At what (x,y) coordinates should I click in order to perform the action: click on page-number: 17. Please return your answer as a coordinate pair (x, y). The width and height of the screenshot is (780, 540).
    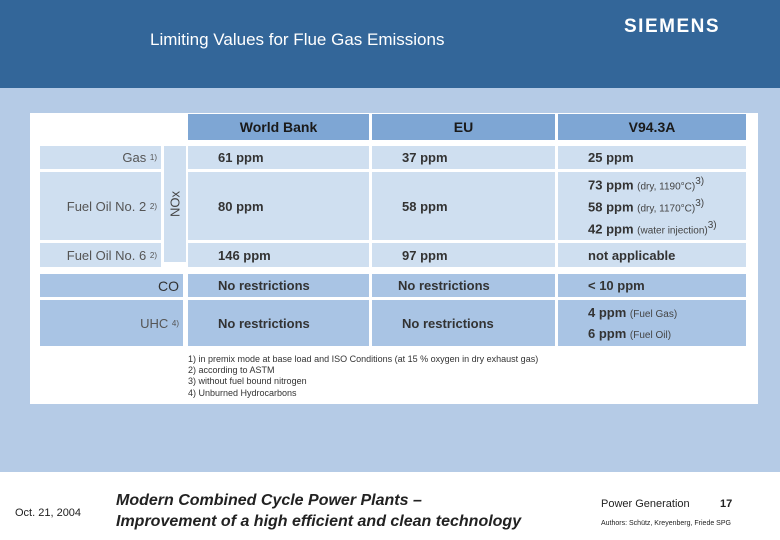
    Looking at the image, I should click on (726, 504).